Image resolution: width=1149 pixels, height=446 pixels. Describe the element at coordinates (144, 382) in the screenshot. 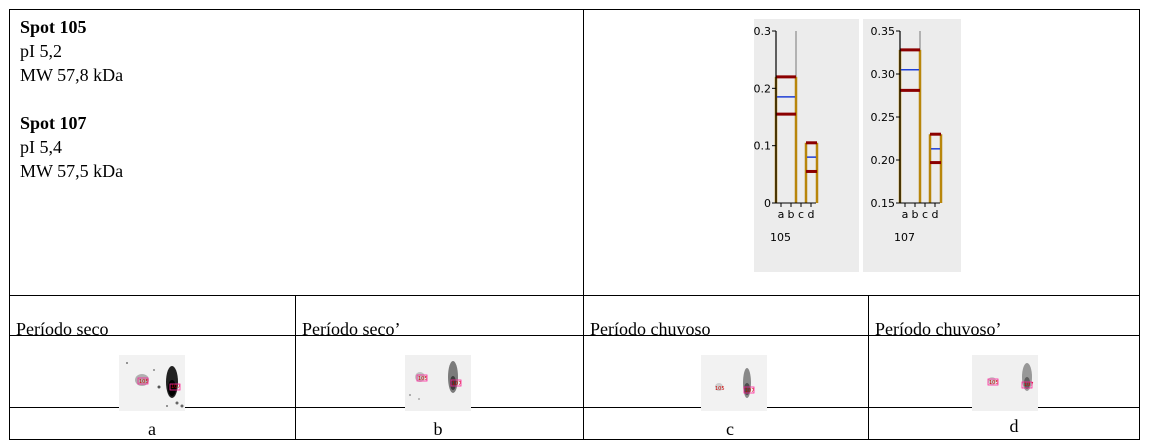

I see `gel-a-label-105: 105` at that location.